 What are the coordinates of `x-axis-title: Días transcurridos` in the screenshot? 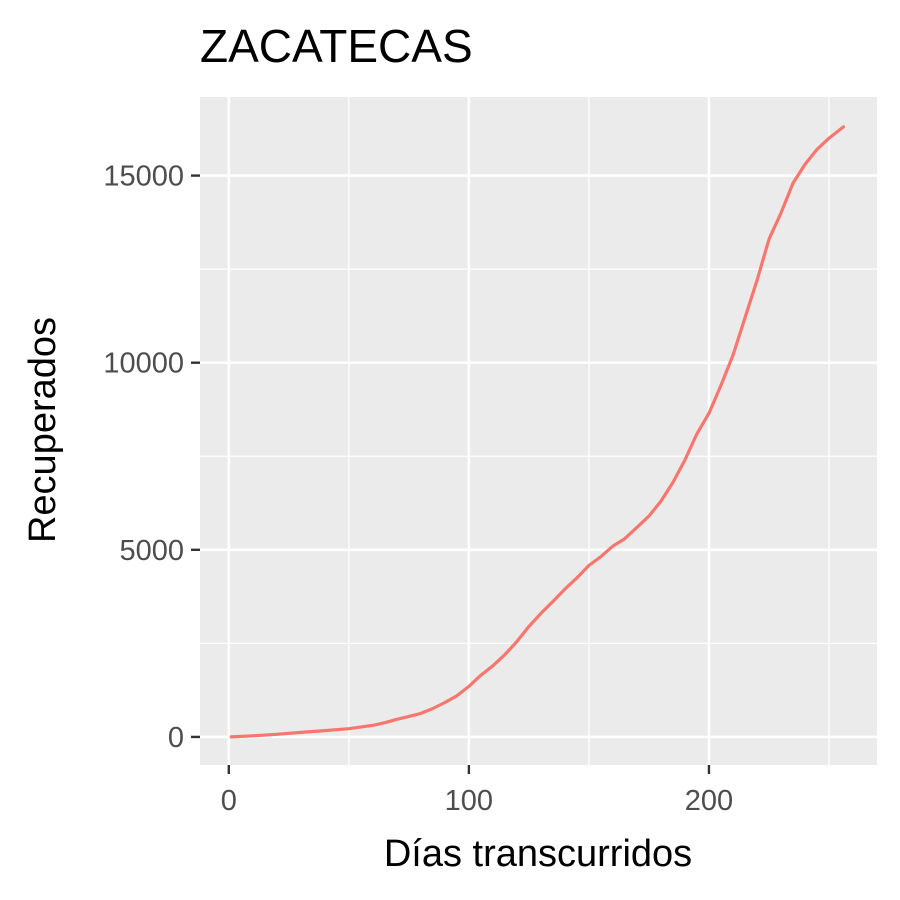 It's located at (538, 854).